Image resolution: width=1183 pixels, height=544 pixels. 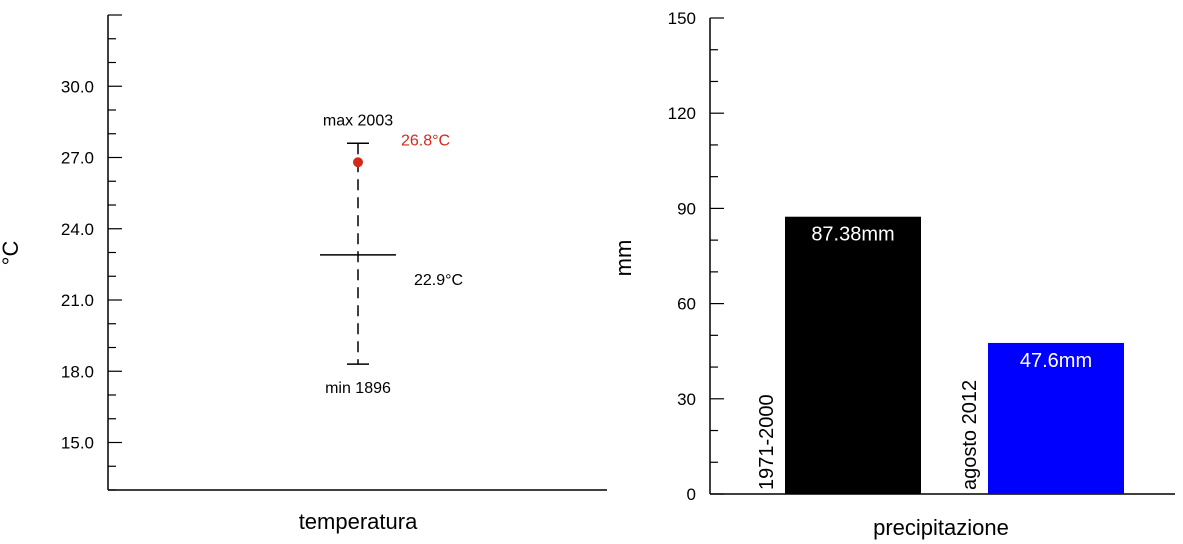 I want to click on temperature-y-axis-label: °C, so click(x=11, y=253).